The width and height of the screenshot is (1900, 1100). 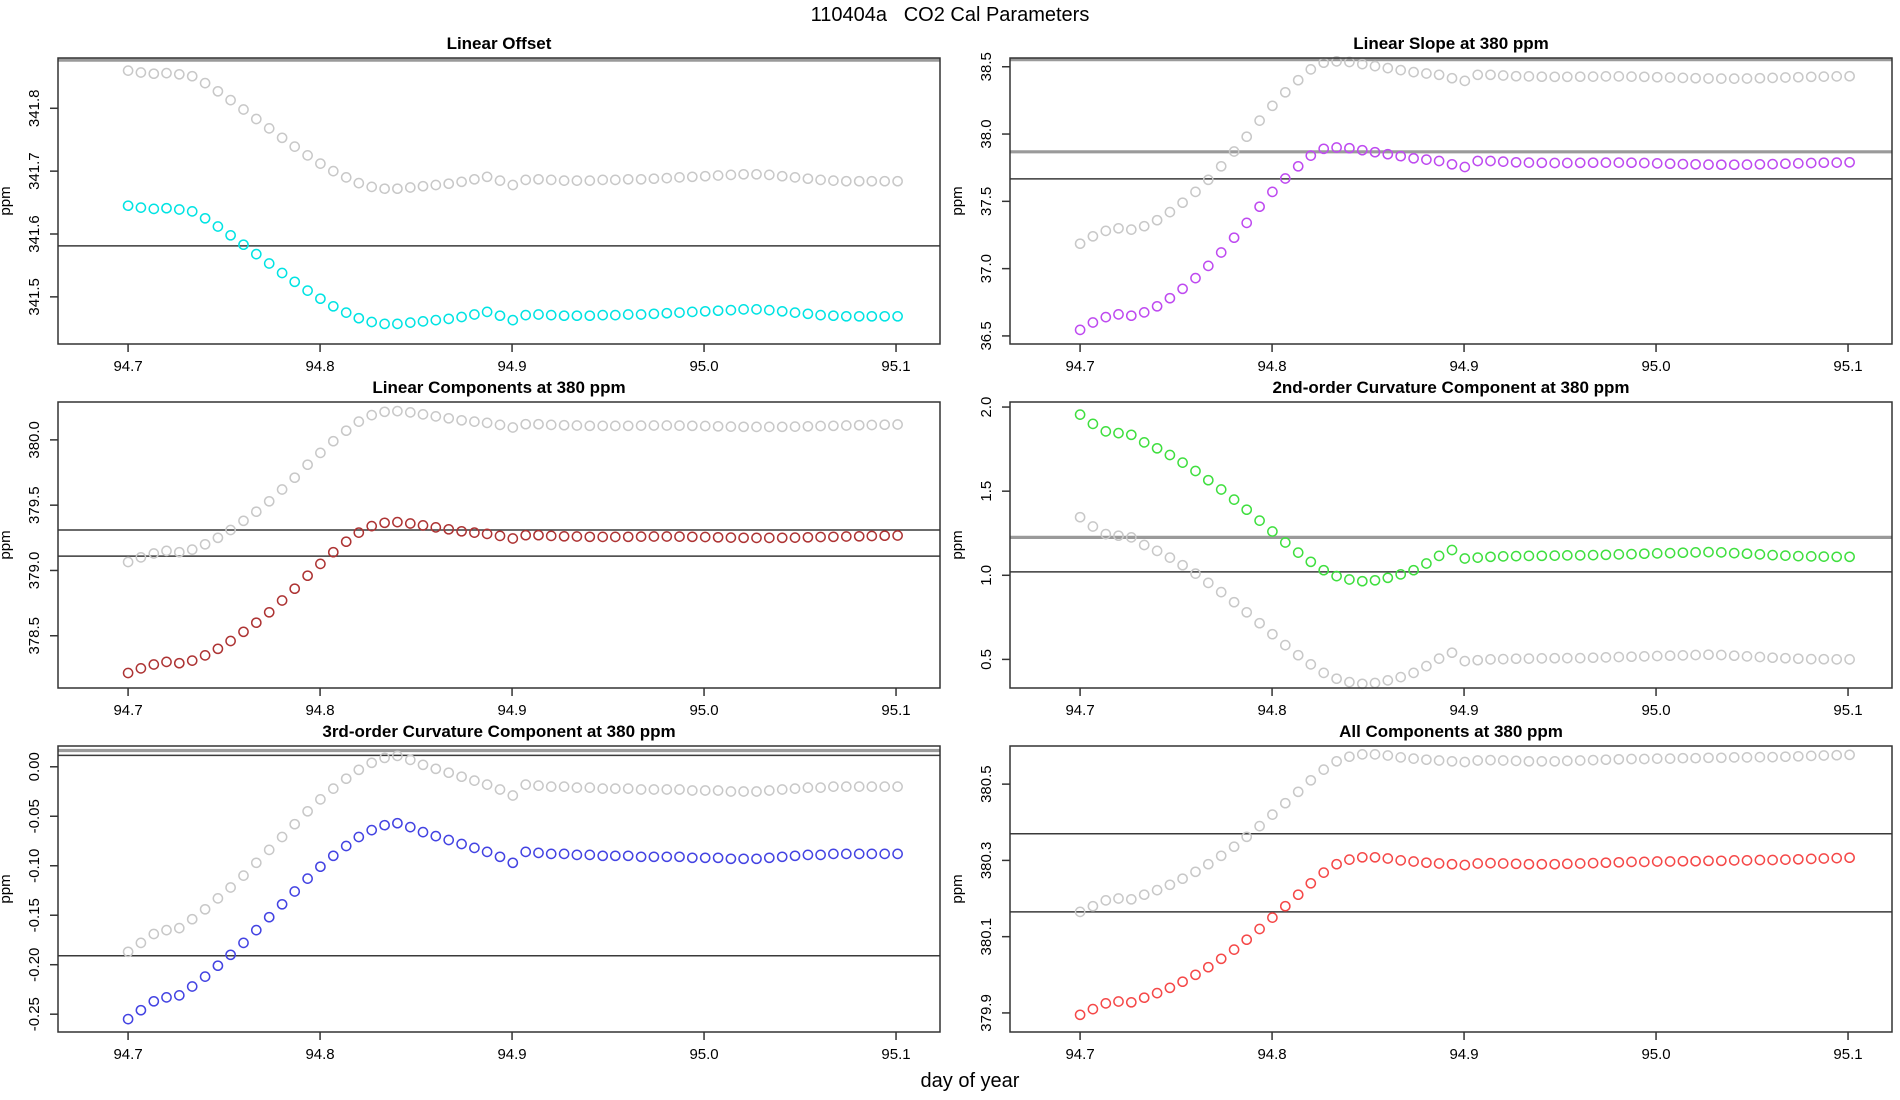 What do you see at coordinates (986, 201) in the screenshot?
I see `y-tick-label: 37.5` at bounding box center [986, 201].